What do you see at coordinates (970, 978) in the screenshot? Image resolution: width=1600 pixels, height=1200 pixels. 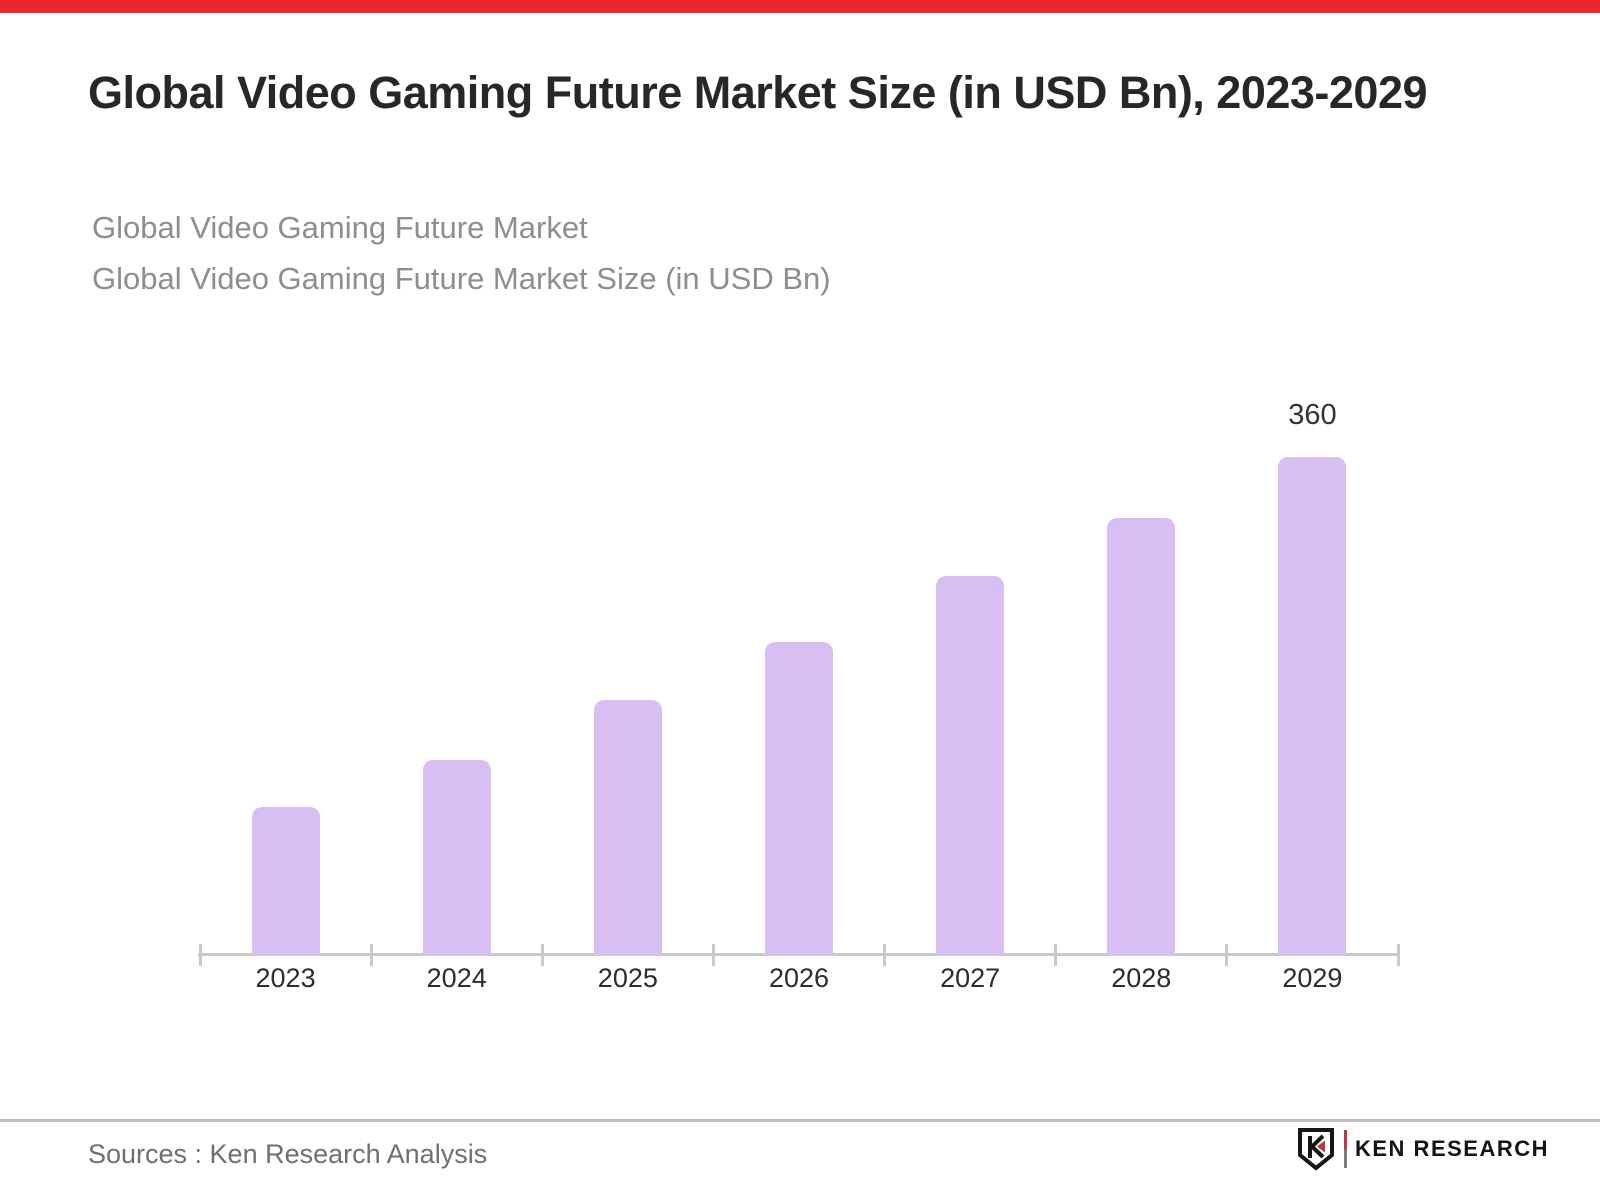 I see `x-axis-label-2027: 2027` at bounding box center [970, 978].